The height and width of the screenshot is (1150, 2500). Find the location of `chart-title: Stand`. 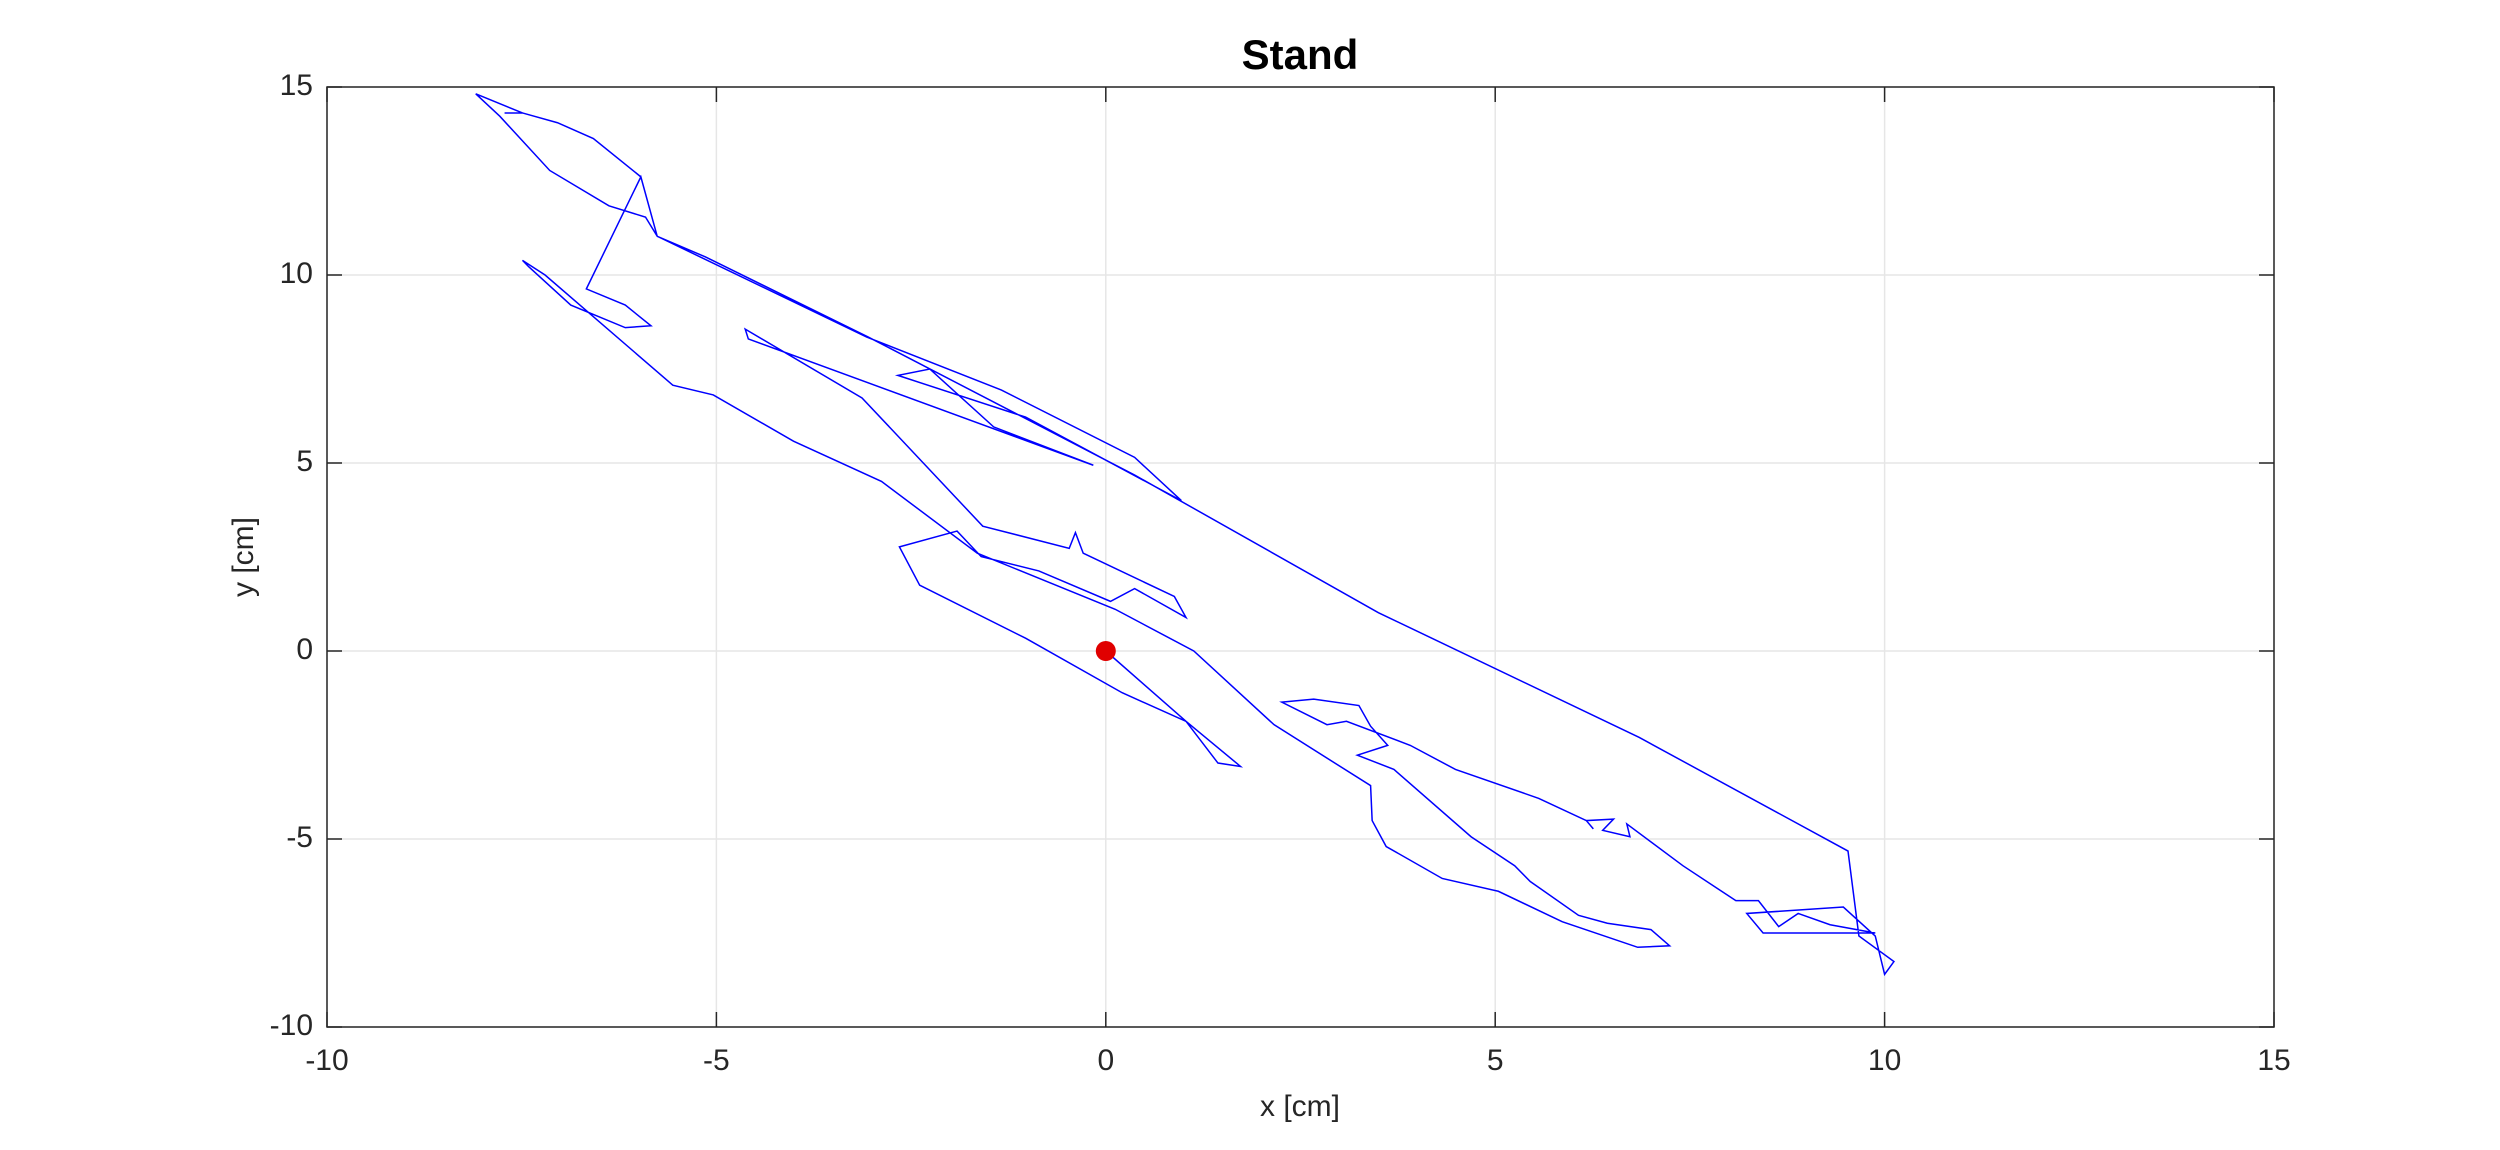

chart-title: Stand is located at coordinates (1300, 54).